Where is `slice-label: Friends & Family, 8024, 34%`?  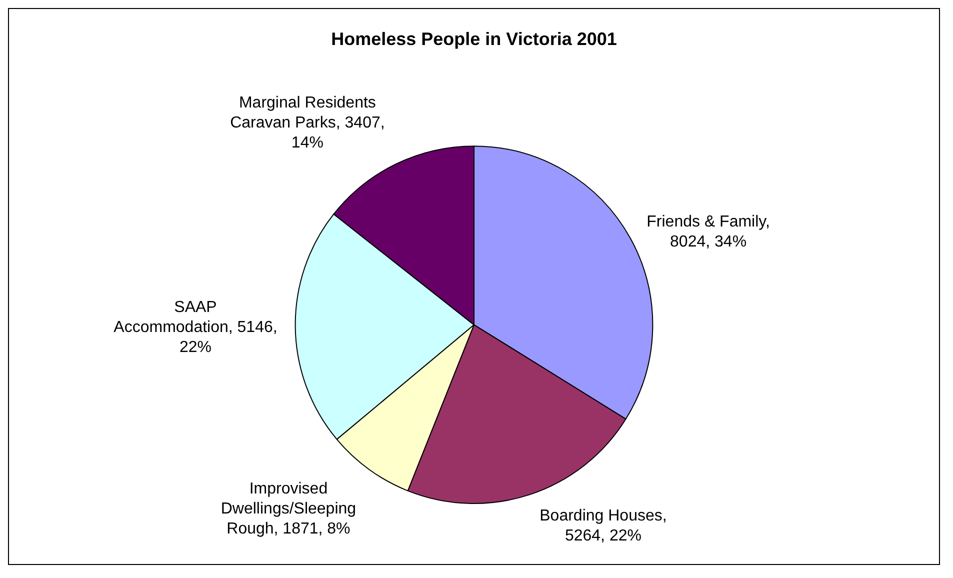
slice-label: Friends & Family, 8024, 34% is located at coordinates (708, 231).